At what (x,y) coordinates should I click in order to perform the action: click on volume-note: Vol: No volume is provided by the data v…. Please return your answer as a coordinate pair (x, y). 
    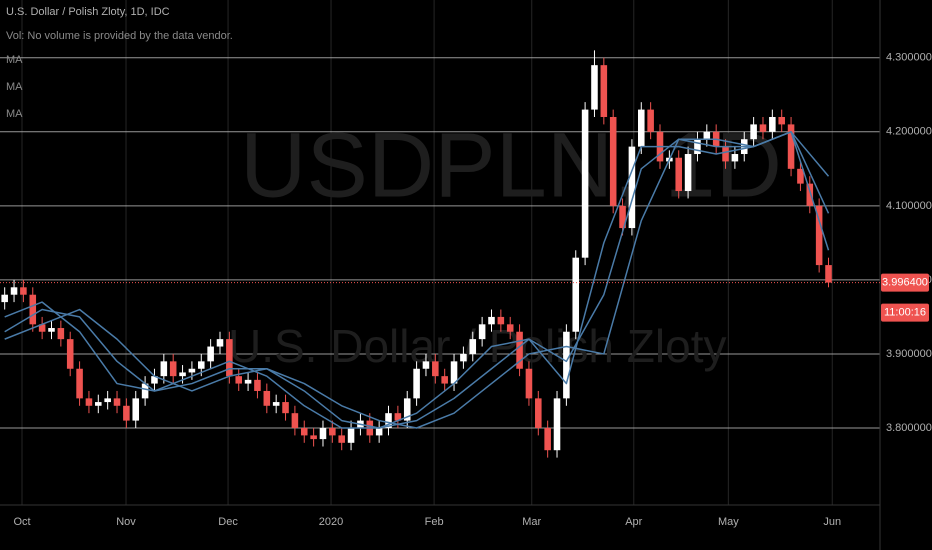
    Looking at the image, I should click on (119, 36).